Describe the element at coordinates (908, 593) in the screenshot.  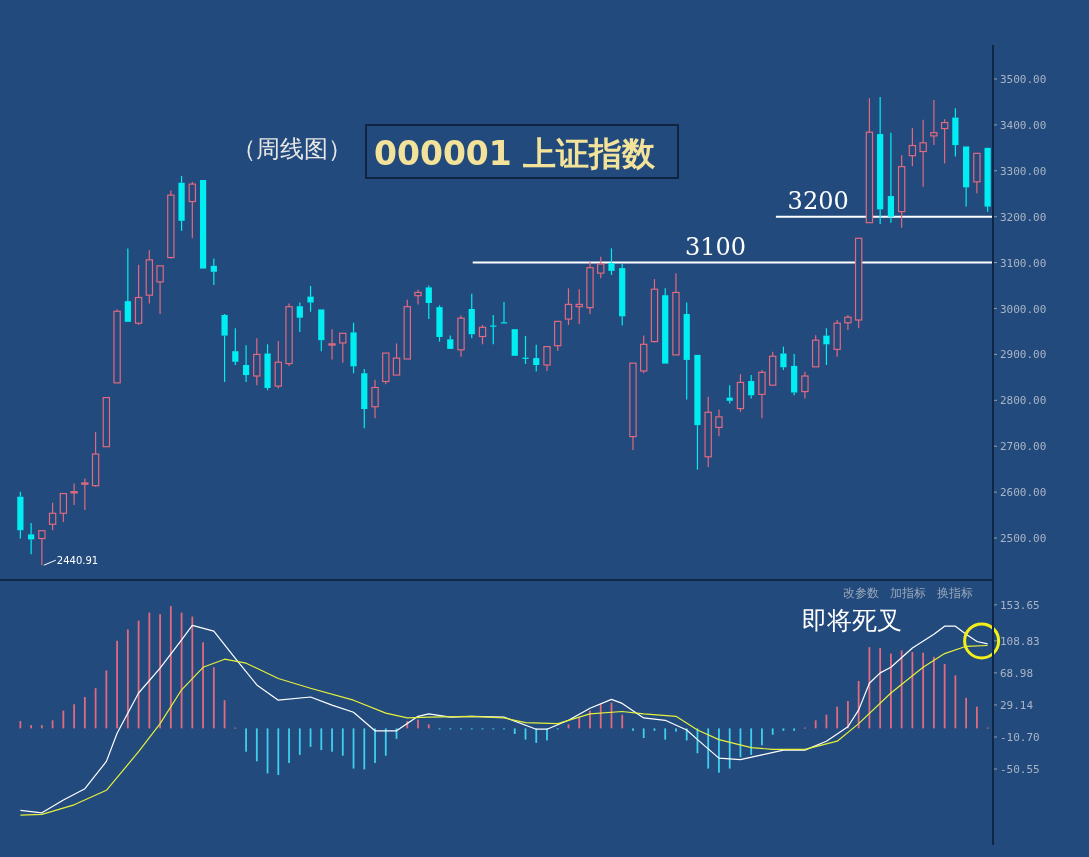
I see `annotation: 加指标` at that location.